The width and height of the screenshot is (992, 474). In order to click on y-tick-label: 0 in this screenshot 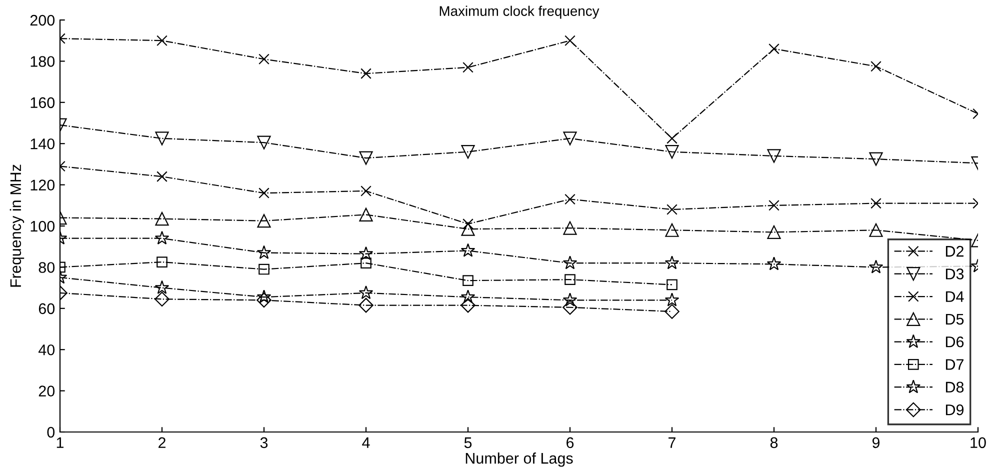, I will do `click(51, 432)`.